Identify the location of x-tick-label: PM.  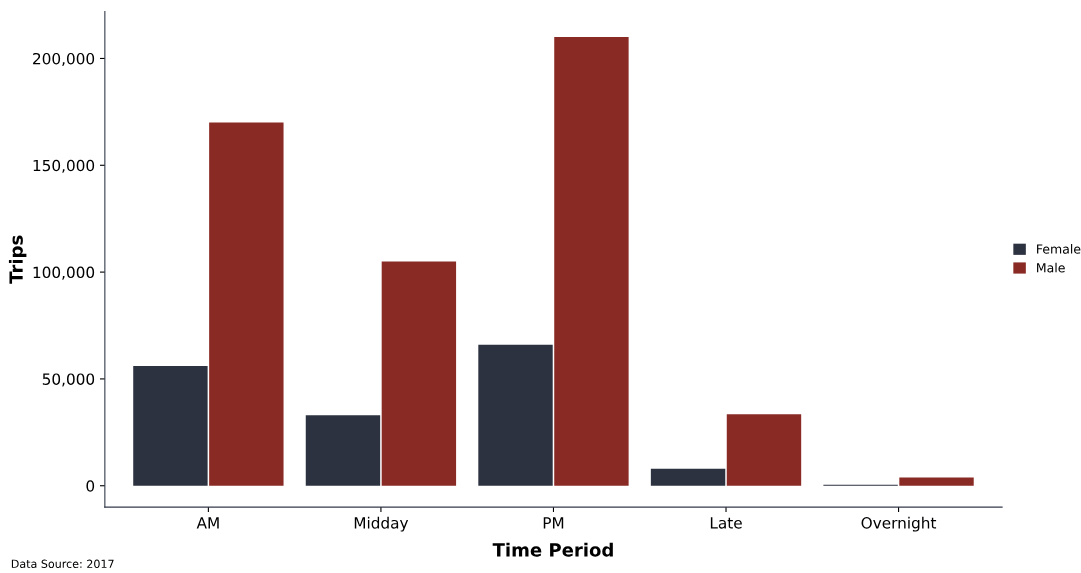
(553, 523).